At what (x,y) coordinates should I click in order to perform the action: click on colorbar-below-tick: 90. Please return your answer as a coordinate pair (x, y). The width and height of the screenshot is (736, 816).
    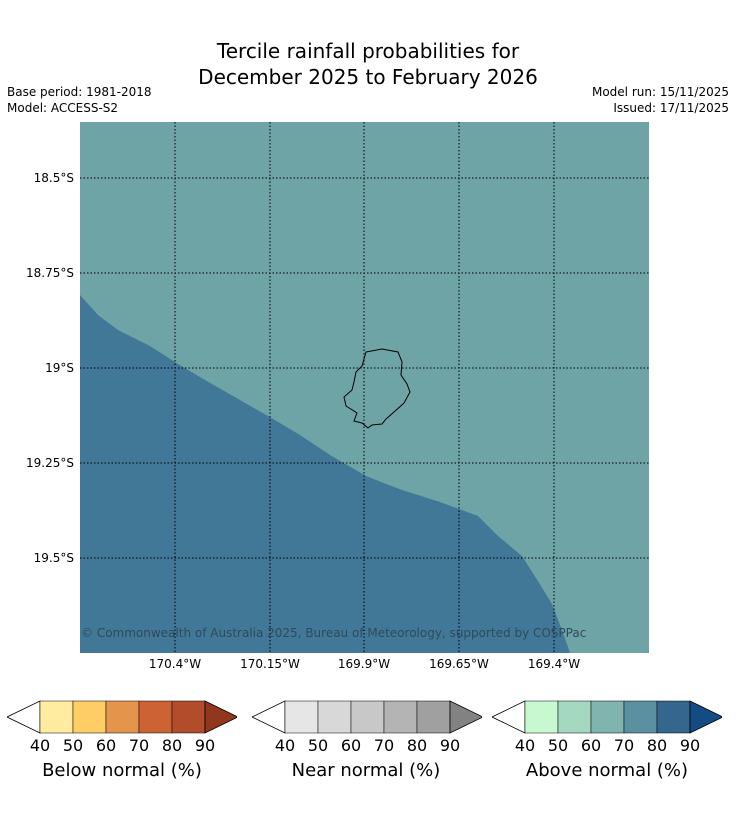
    Looking at the image, I should click on (205, 745).